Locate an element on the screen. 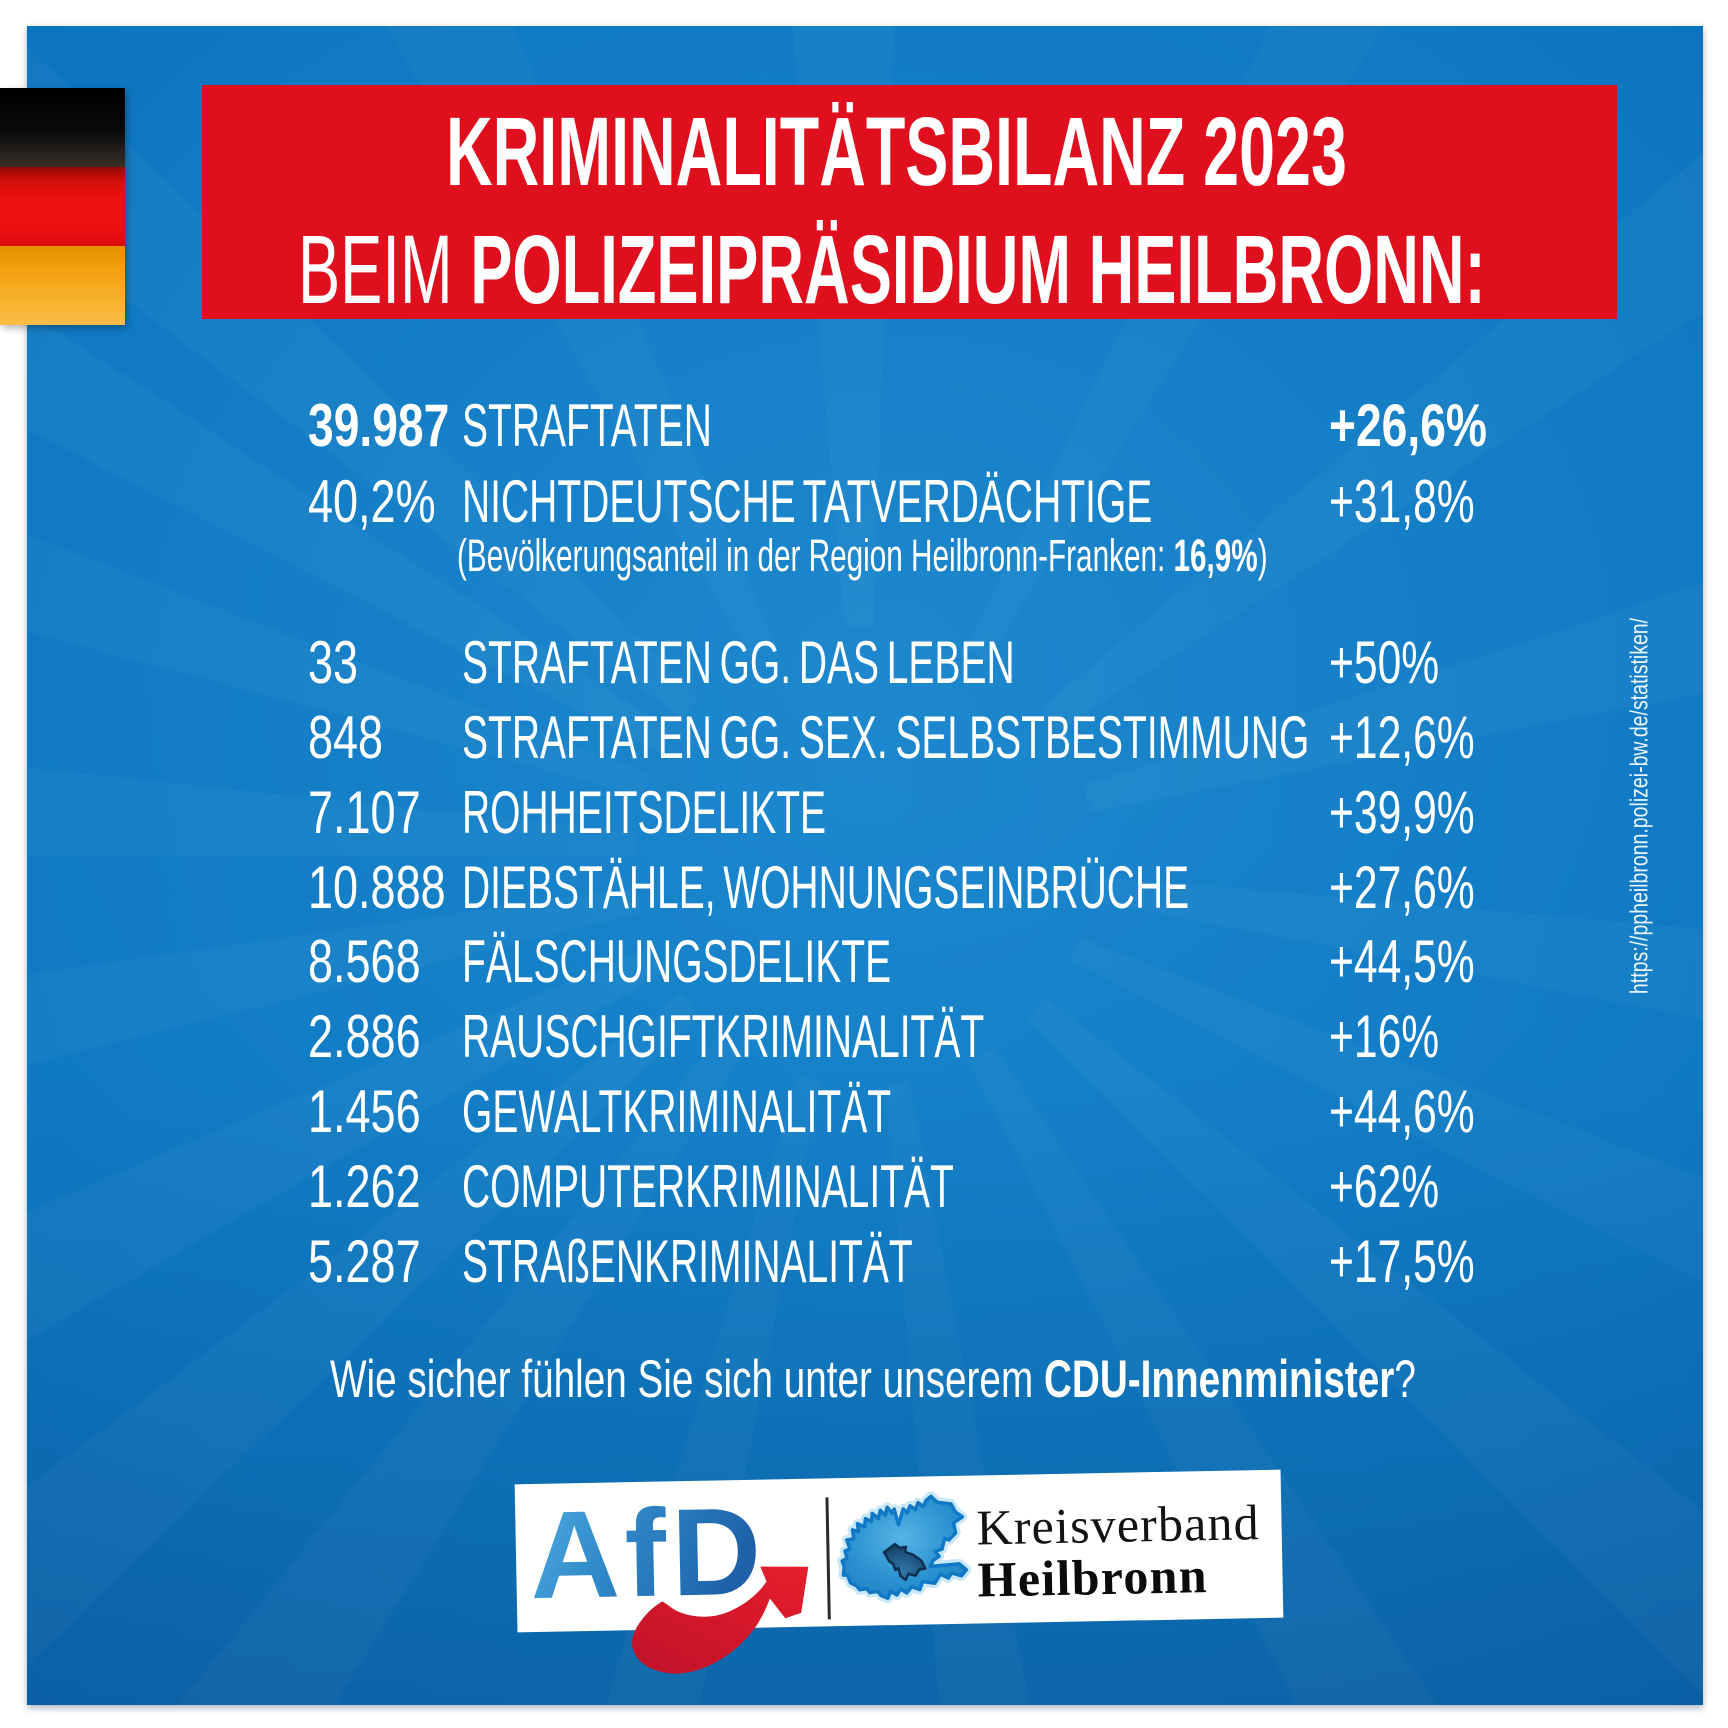  svg-text: AfD is located at coordinates (646, 1554).